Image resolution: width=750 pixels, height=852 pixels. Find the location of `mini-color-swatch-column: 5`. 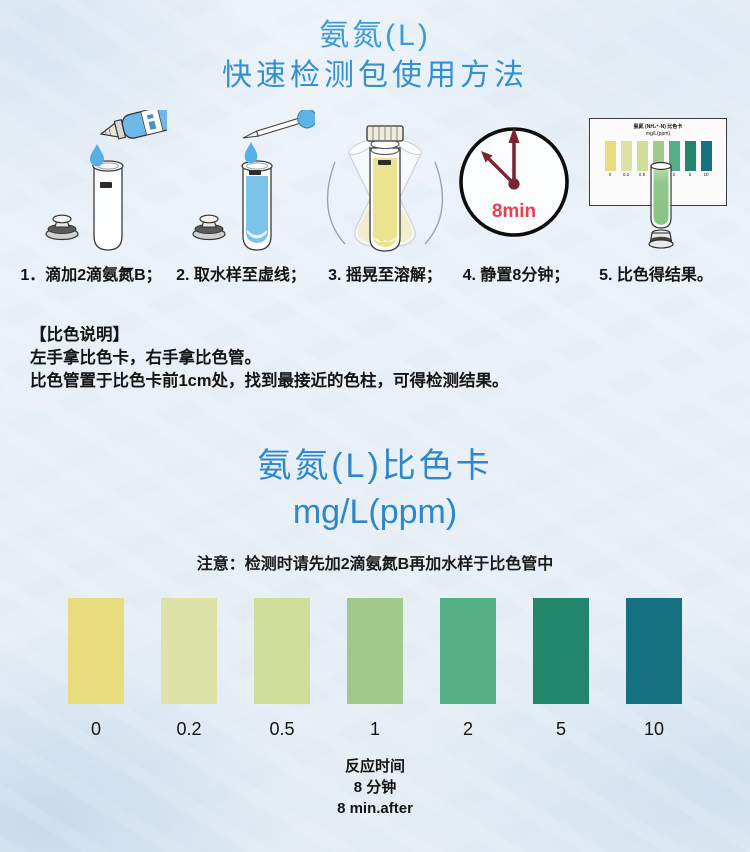

mini-color-swatch-column: 5 is located at coordinates (690, 159).